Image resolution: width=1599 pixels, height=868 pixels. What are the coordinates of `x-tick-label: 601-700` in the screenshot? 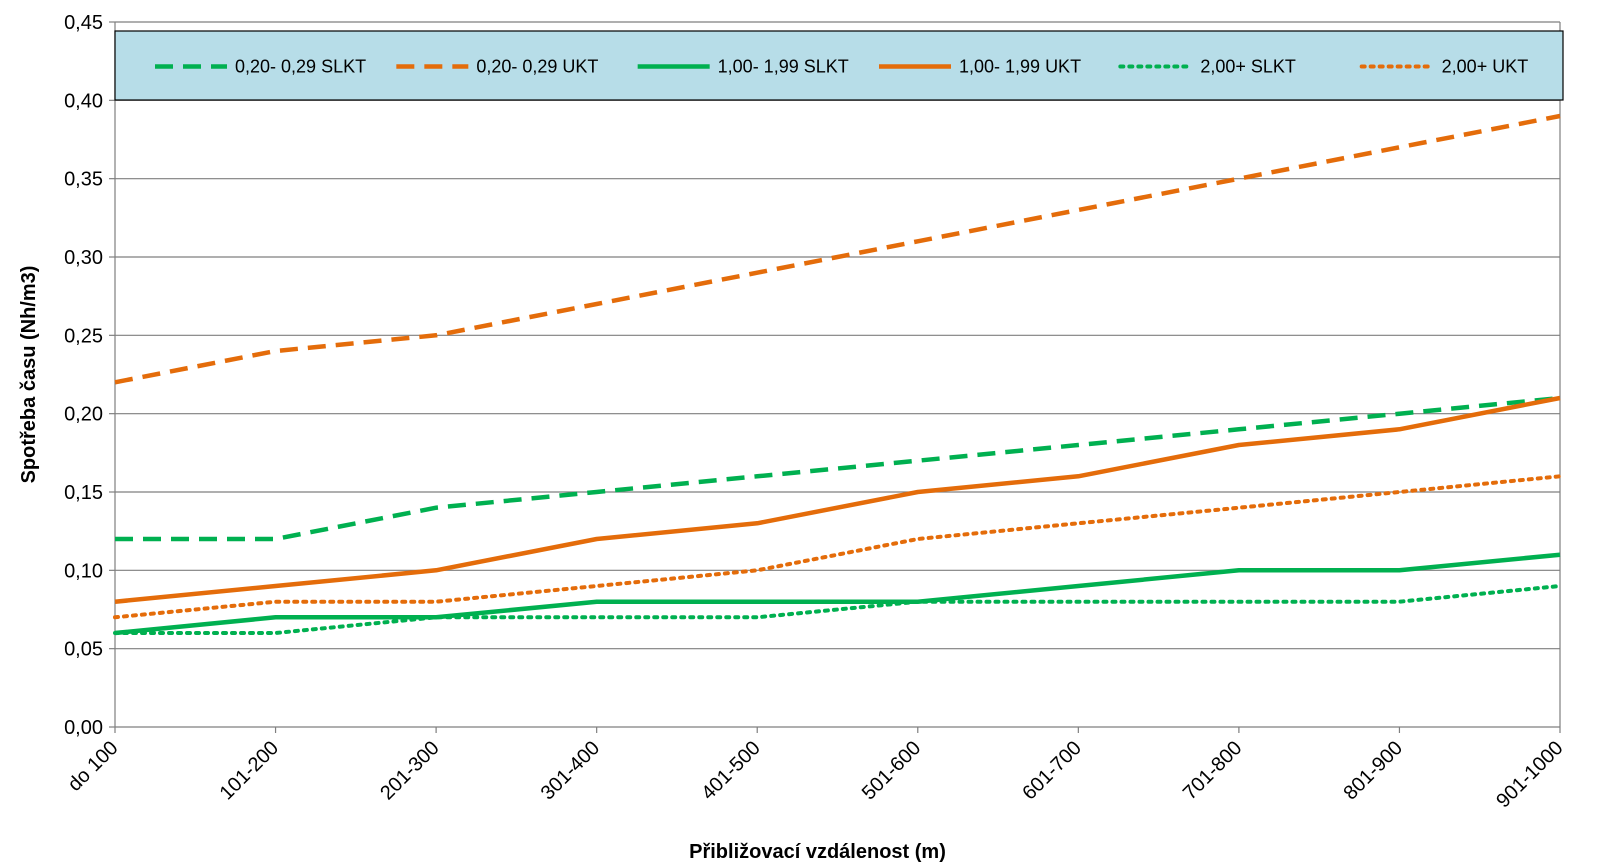 It's located at (1051, 770).